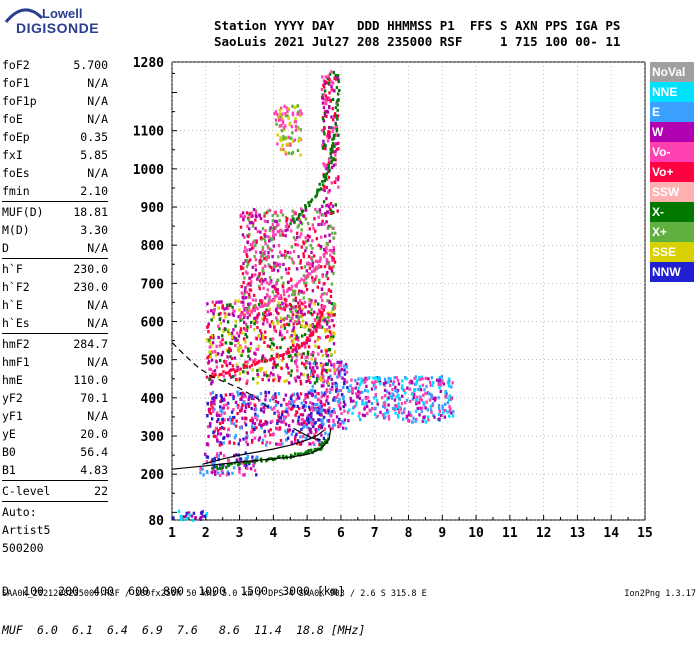  Describe the element at coordinates (307, 434) in the screenshot. I see `profile-curve` at that location.